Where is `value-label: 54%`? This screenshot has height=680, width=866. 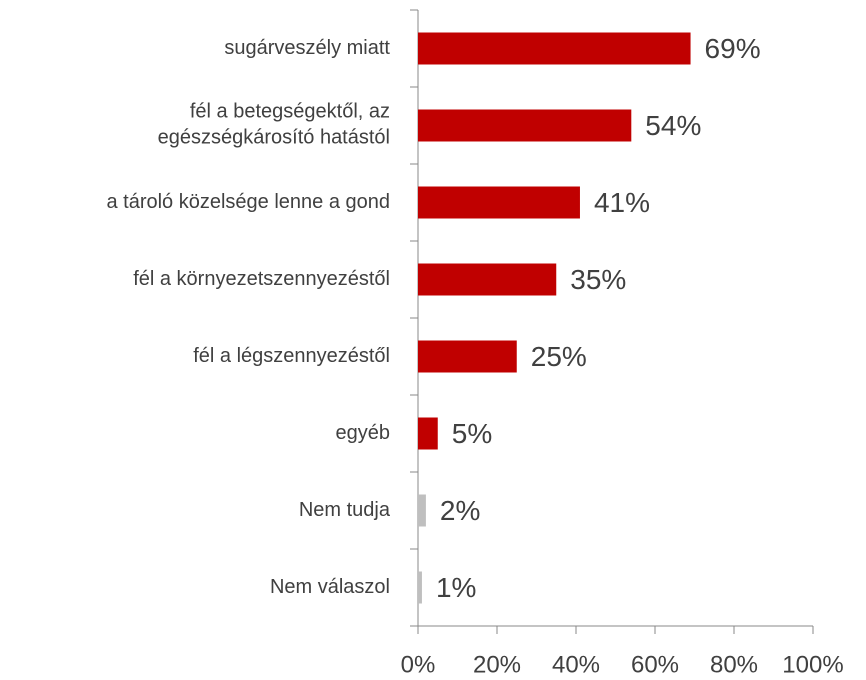 value-label: 54% is located at coordinates (673, 125).